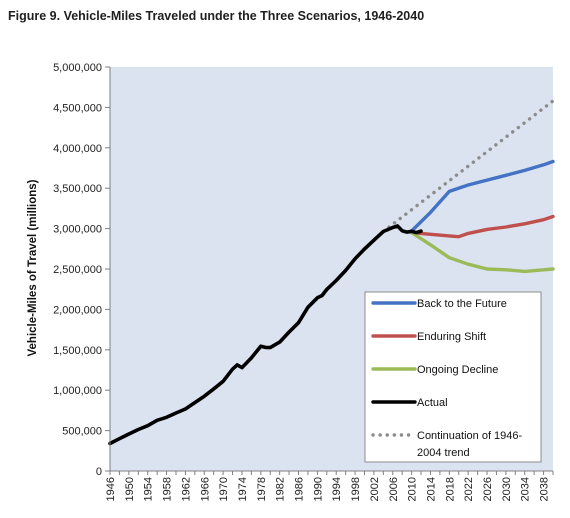 The width and height of the screenshot is (570, 518). I want to click on x-tick-label: 2002, so click(375, 489).